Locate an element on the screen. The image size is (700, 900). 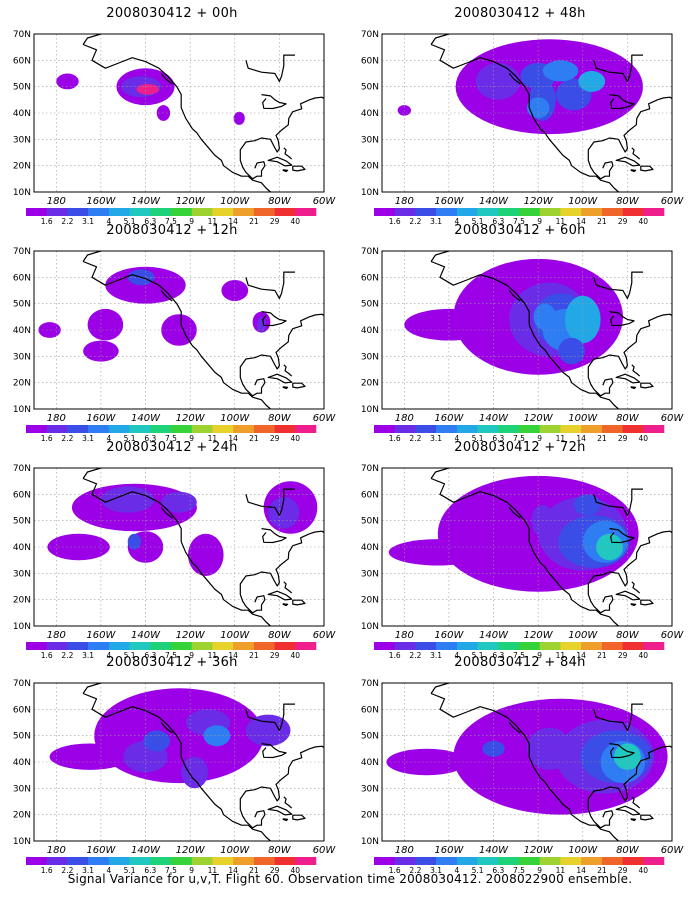
latitude-label: 70N is located at coordinates (22, 252).